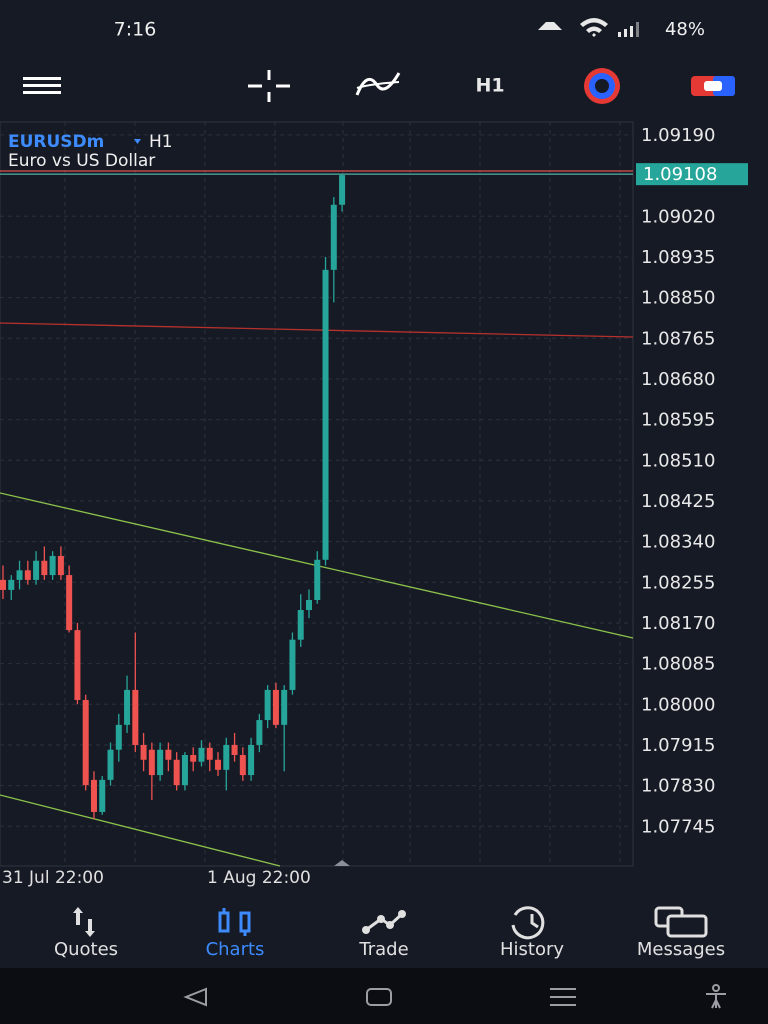  Describe the element at coordinates (713, 86) in the screenshot. I see `trade-button` at that location.